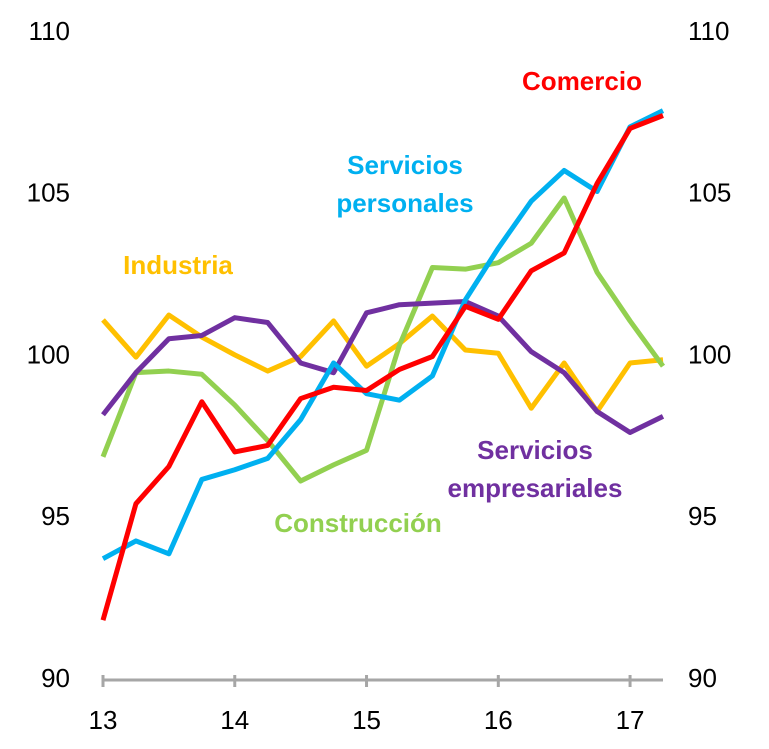  What do you see at coordinates (404, 184) in the screenshot?
I see `series-label: Servicios personales` at bounding box center [404, 184].